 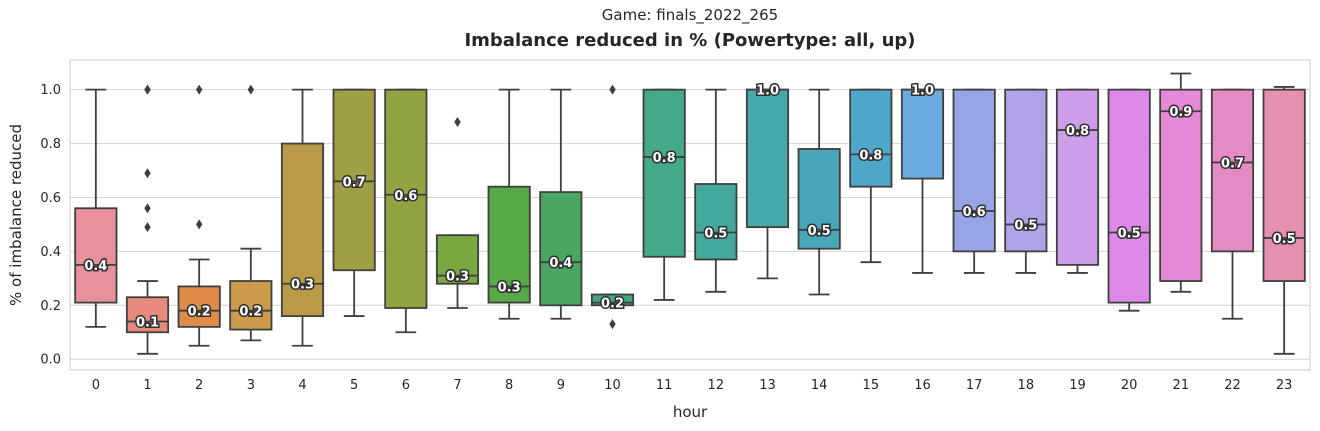 What do you see at coordinates (96, 385) in the screenshot?
I see `x-tick-label: 0` at bounding box center [96, 385].